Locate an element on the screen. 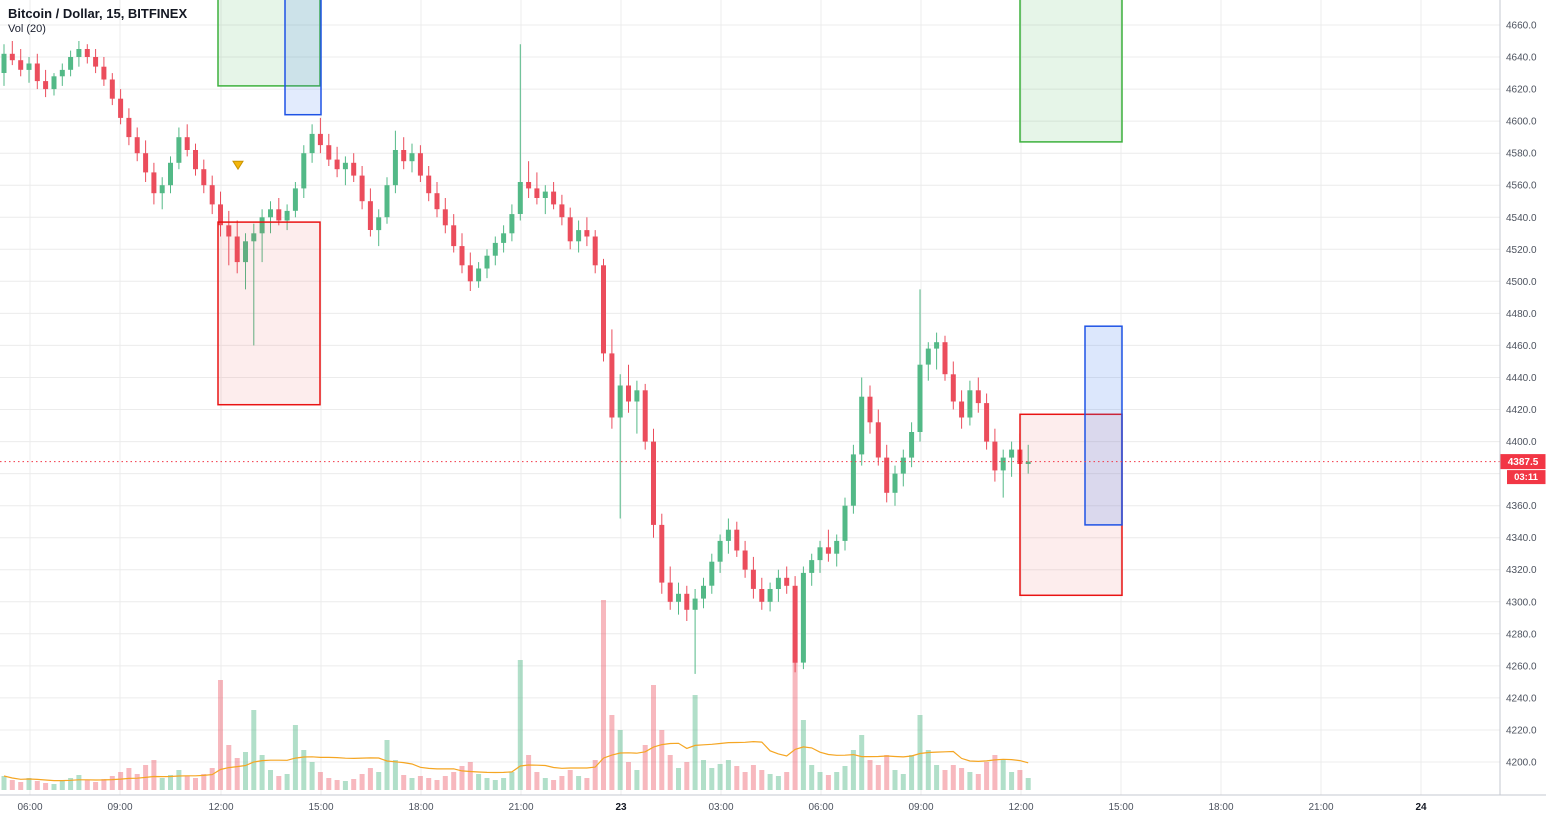 The image size is (1546, 818). volume-indicator-label: Vol (20) is located at coordinates (27, 29).